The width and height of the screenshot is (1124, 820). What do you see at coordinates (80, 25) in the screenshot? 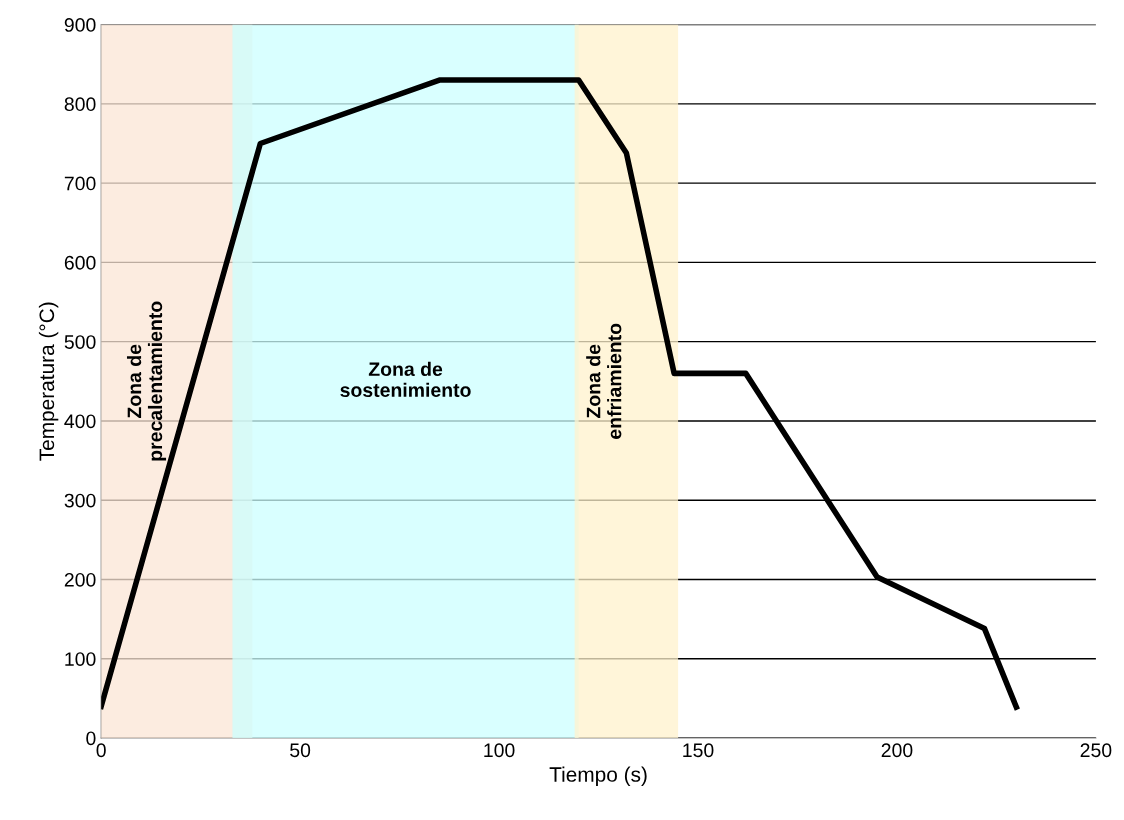
I see `y-tick-label: 900` at bounding box center [80, 25].